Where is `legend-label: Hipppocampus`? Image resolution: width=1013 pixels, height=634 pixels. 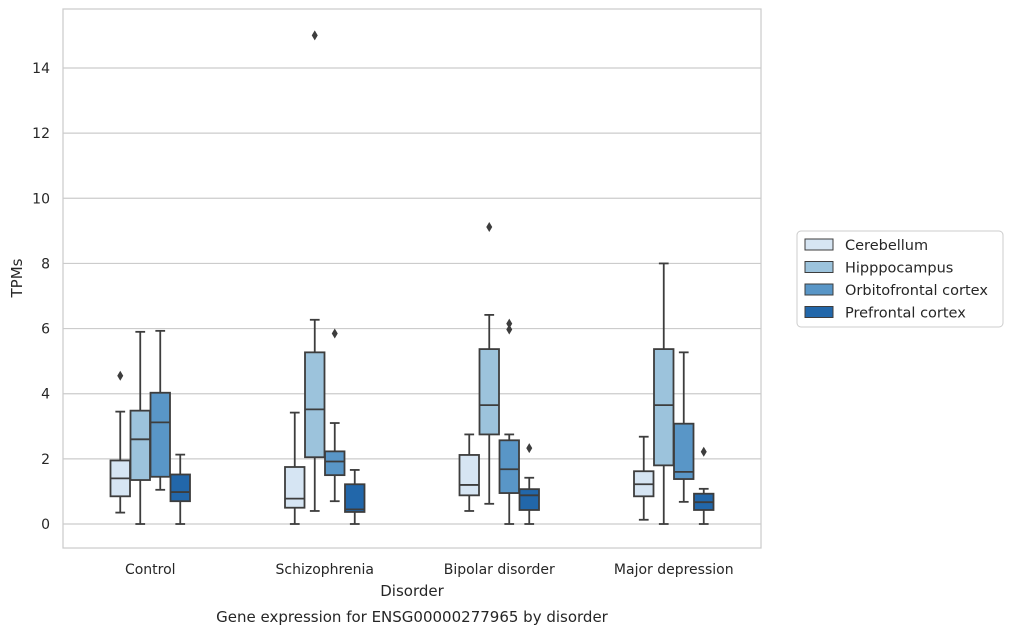
legend-label: Hipppocampus is located at coordinates (899, 269).